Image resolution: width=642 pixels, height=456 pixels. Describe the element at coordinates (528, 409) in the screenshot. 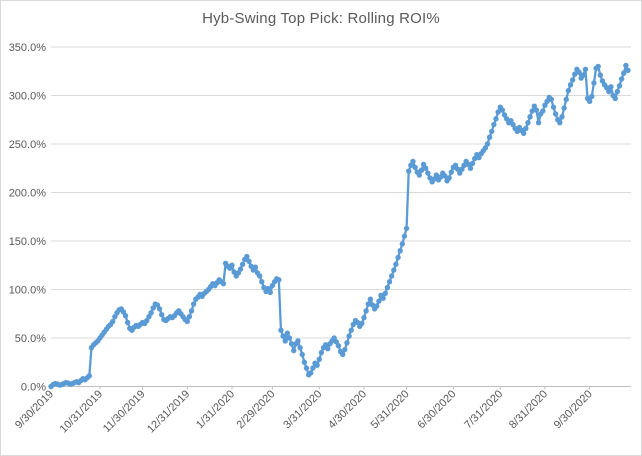

I see `x-tick-label: 8/31/2020` at that location.